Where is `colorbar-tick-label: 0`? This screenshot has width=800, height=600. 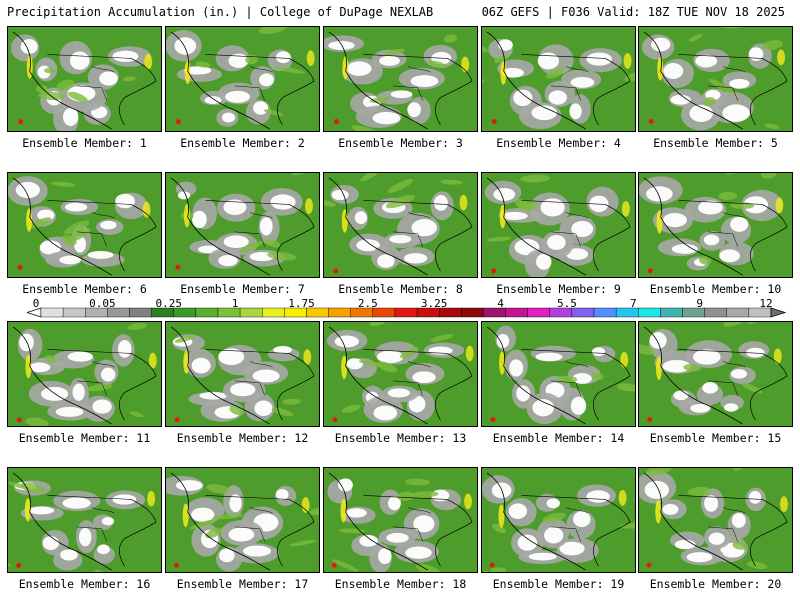 colorbar-tick-label: 0 is located at coordinates (36, 303).